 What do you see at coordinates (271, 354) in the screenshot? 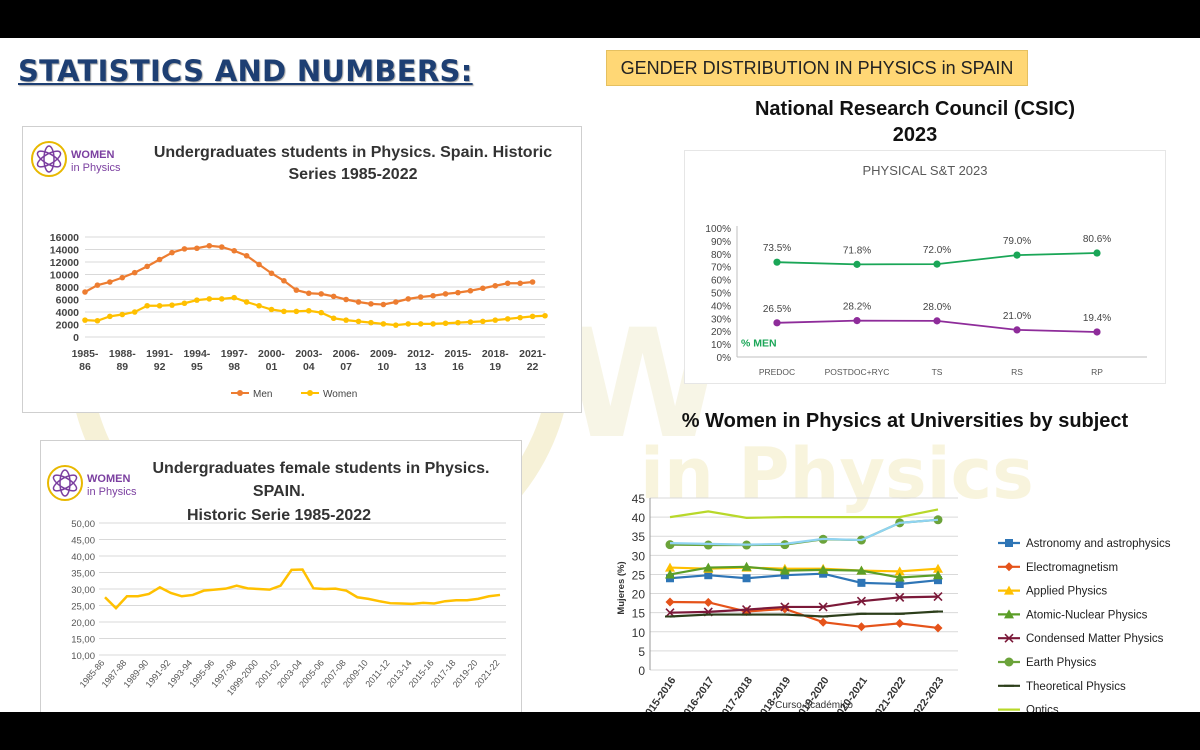
I see `chart1-xtick: 2000-` at bounding box center [271, 354].